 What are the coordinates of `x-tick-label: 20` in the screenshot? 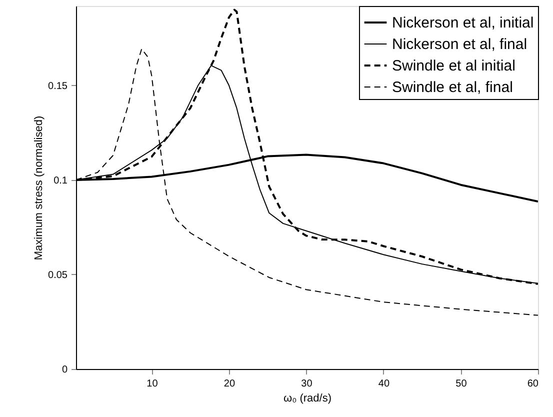 It's located at (230, 384).